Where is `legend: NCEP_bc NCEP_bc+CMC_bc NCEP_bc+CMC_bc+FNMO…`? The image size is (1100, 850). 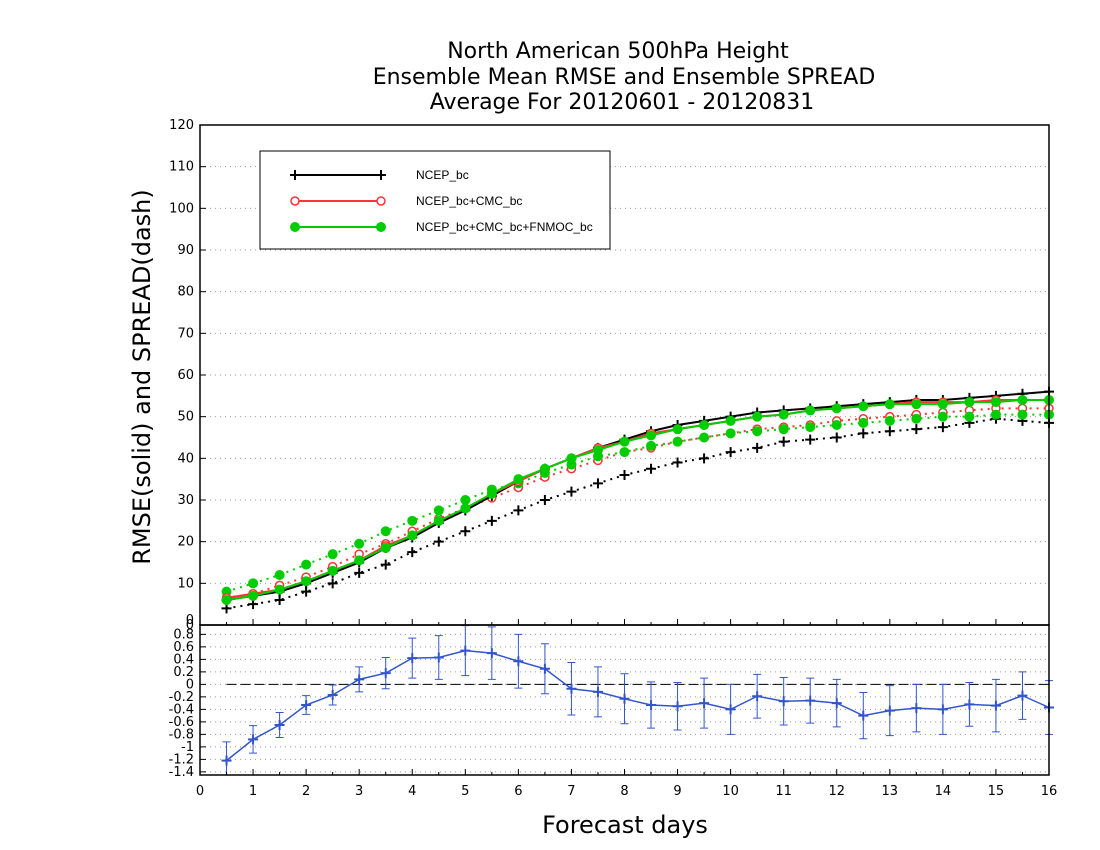
legend: NCEP_bc NCEP_bc+CMC_bc NCEP_bc+CMC_bc+FNMO… is located at coordinates (435, 200).